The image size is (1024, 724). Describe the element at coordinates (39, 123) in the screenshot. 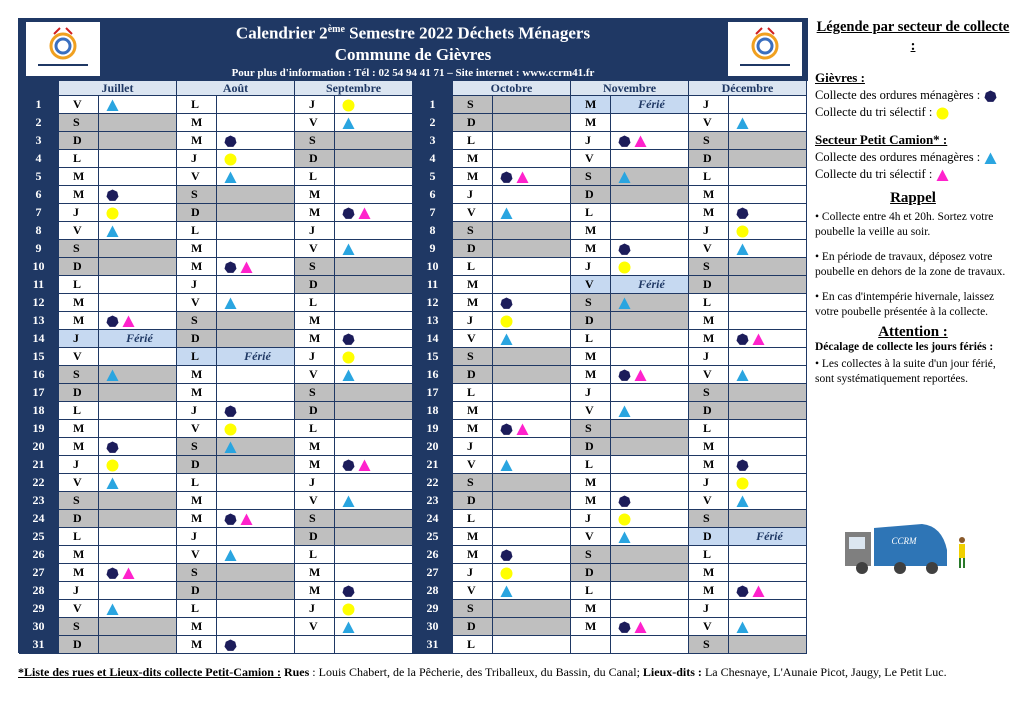

I see `day-number: 2` at that location.